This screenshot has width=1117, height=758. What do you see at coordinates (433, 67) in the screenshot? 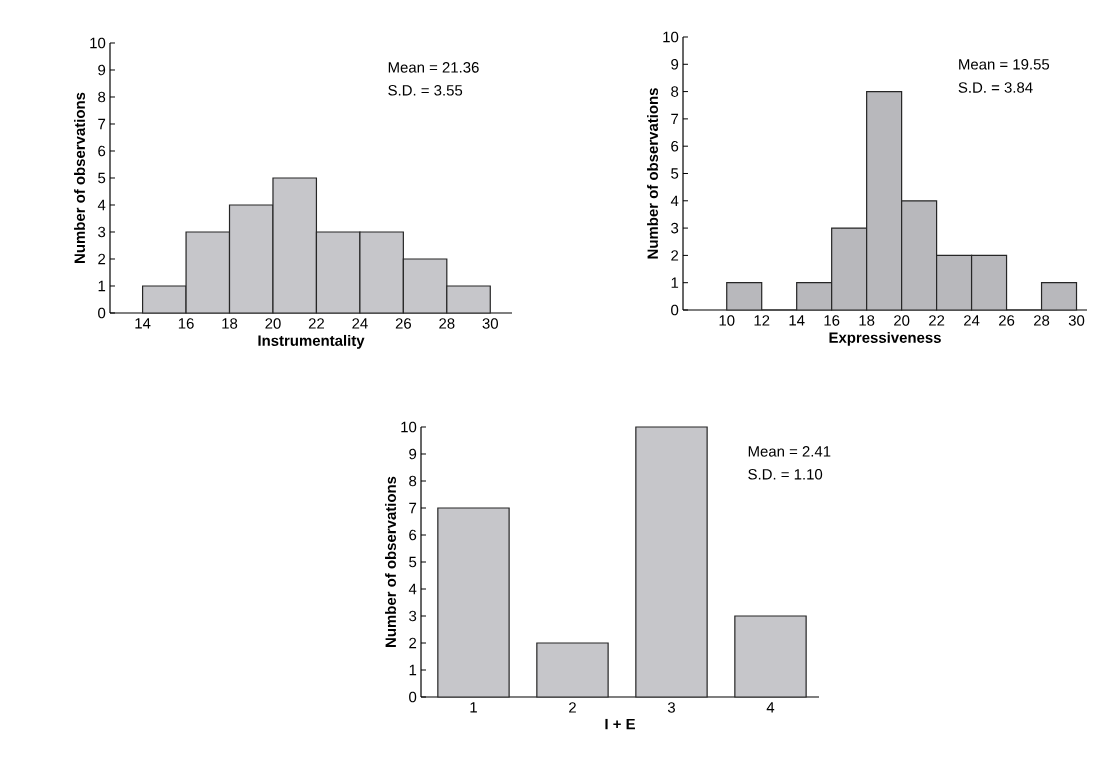
I see `annotation: Mean = 21.36` at bounding box center [433, 67].